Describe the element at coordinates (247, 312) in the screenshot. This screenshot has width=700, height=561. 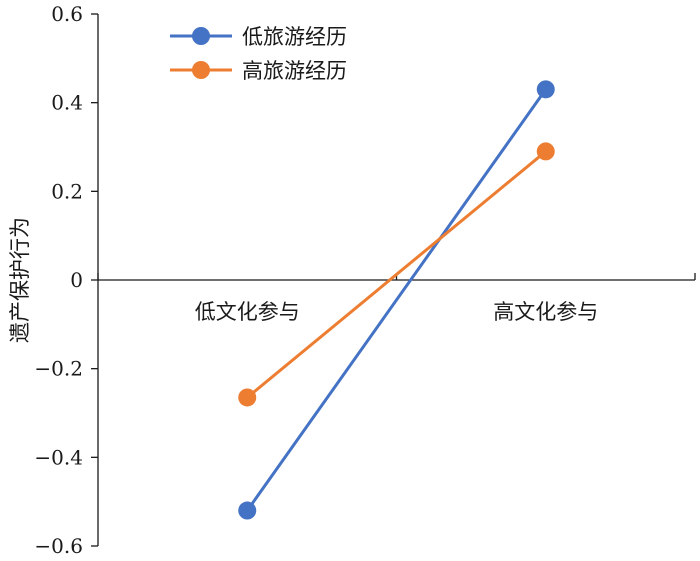
I see `x-category-label: 低文化参与` at that location.